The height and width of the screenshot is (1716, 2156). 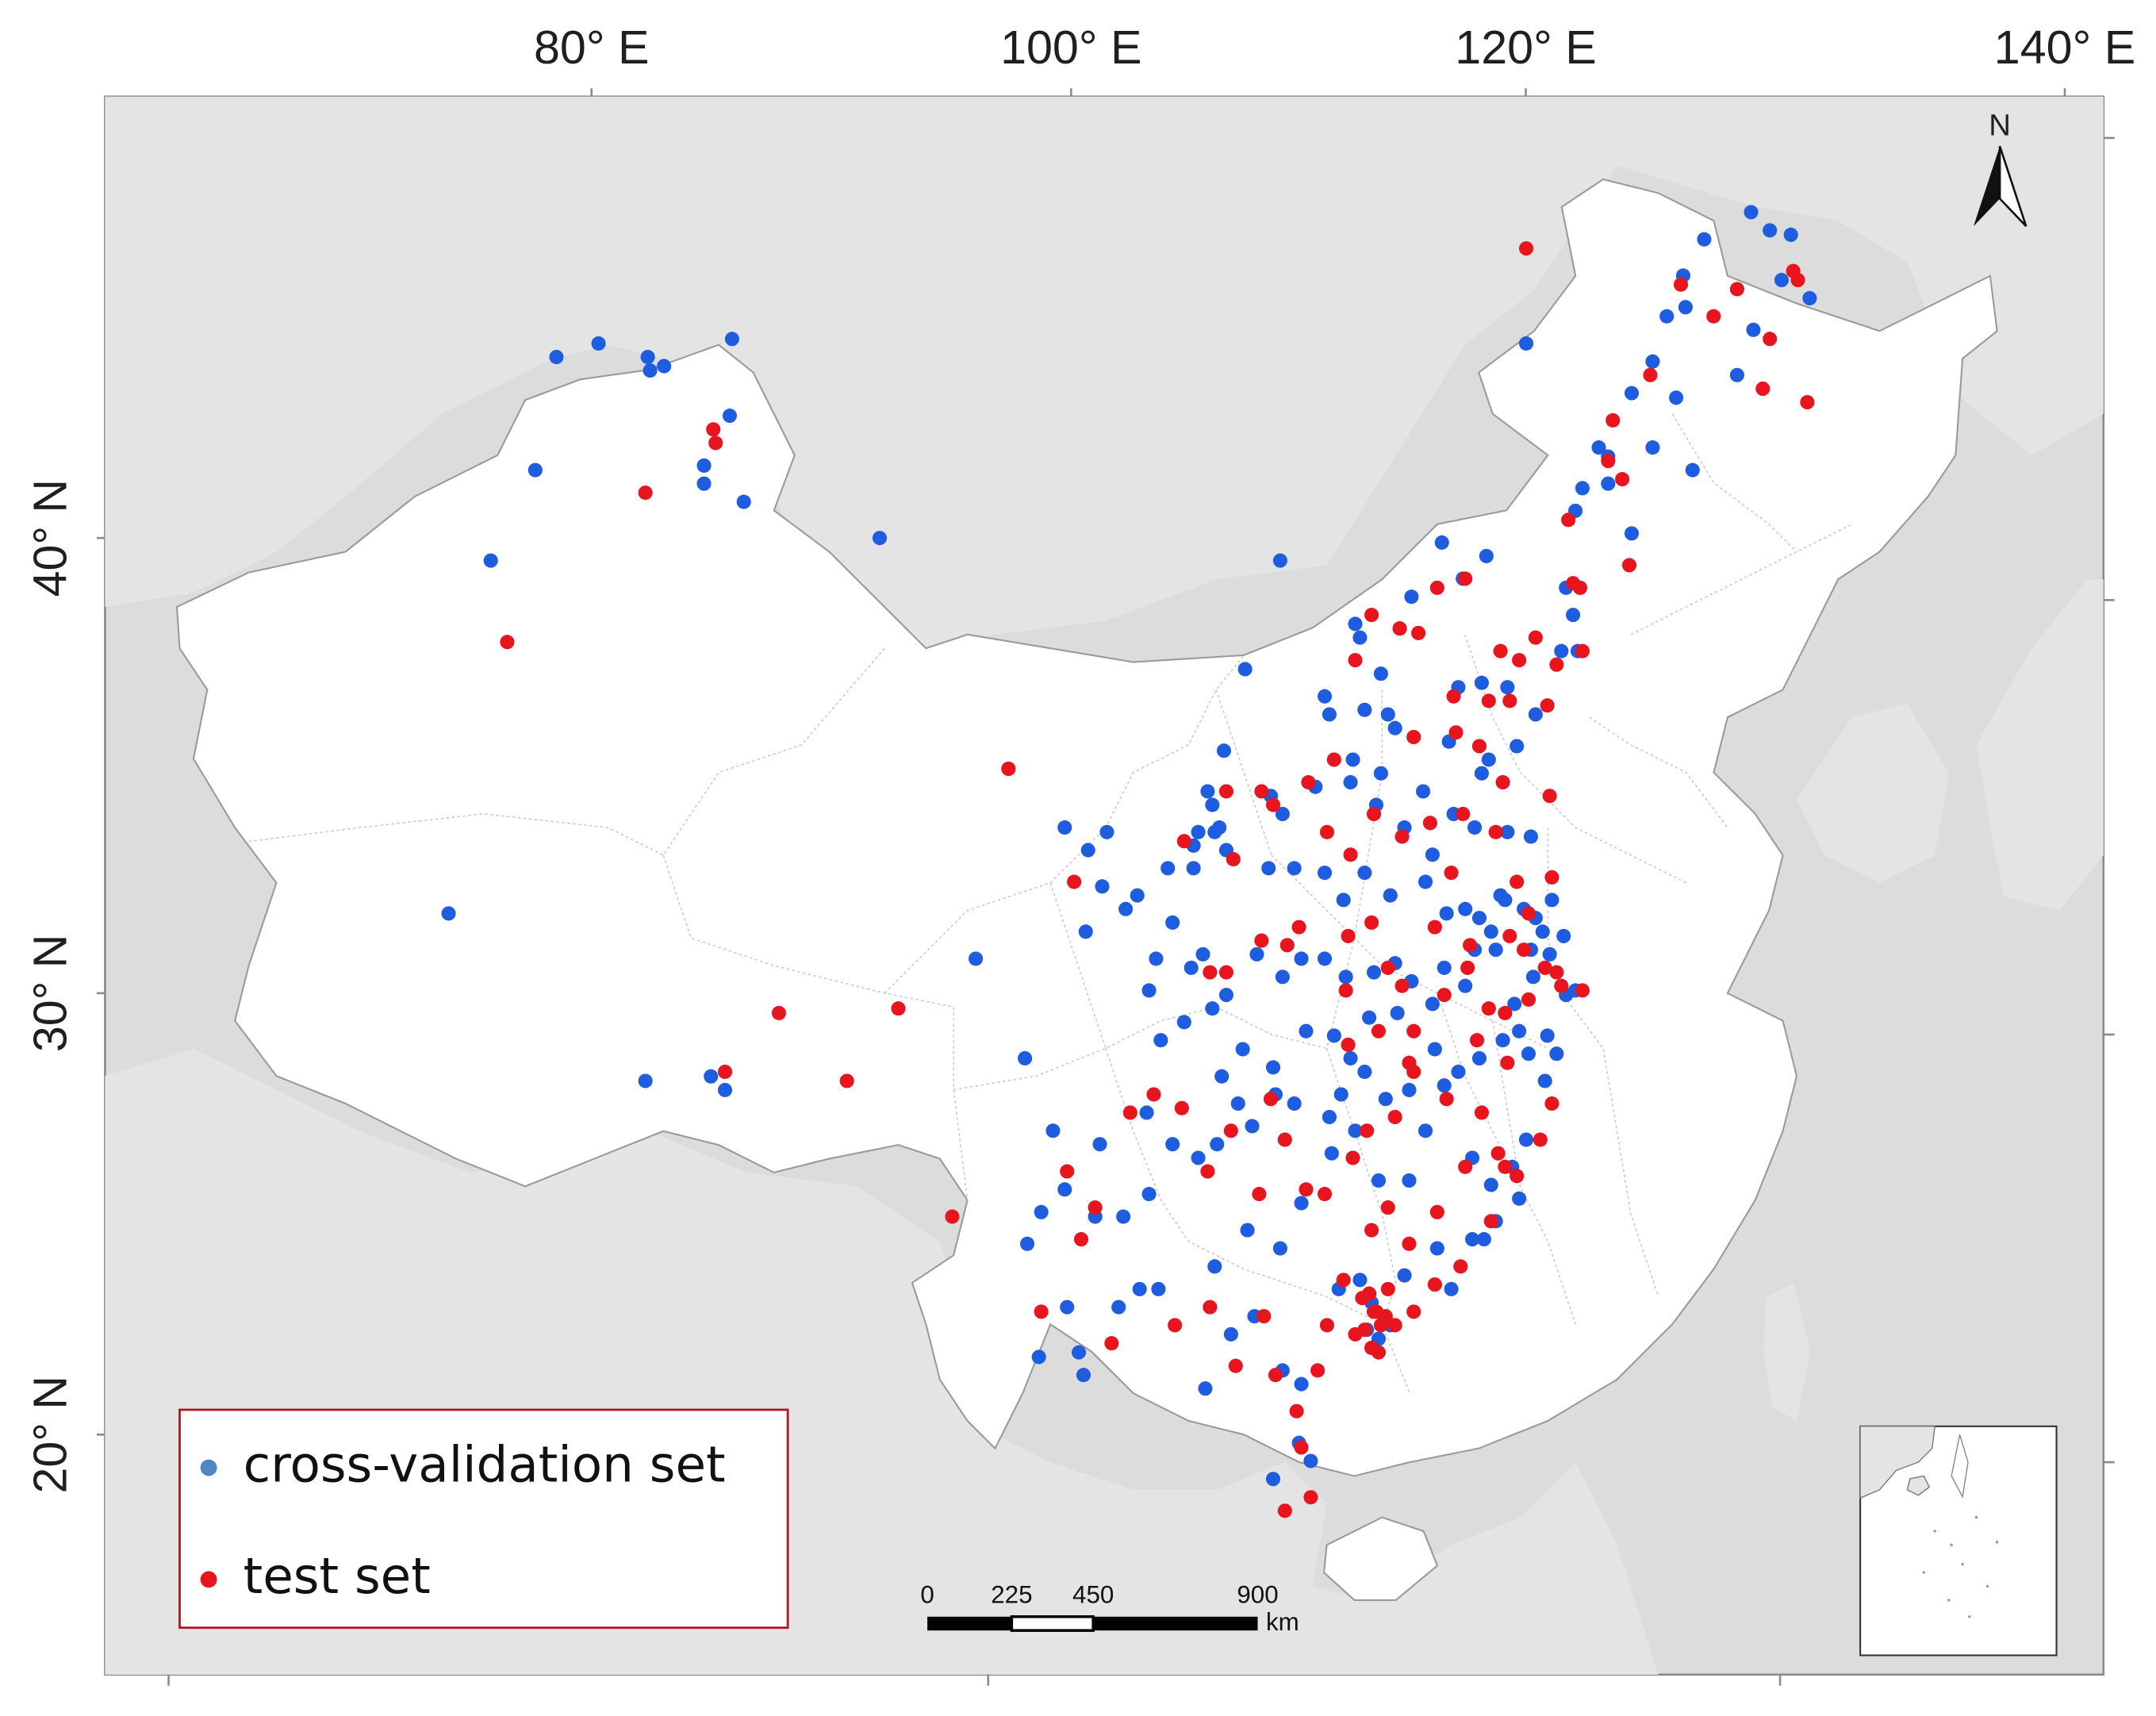 What do you see at coordinates (1257, 1594) in the screenshot?
I see `scale-tick-900: 900` at bounding box center [1257, 1594].